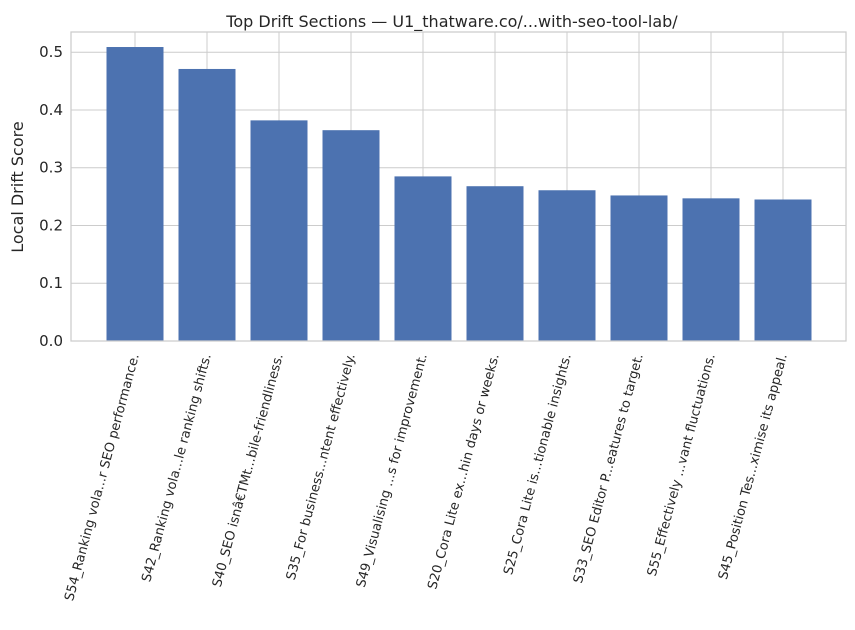  Describe the element at coordinates (51, 168) in the screenshot. I see `y-tick-label: 0.3` at that location.